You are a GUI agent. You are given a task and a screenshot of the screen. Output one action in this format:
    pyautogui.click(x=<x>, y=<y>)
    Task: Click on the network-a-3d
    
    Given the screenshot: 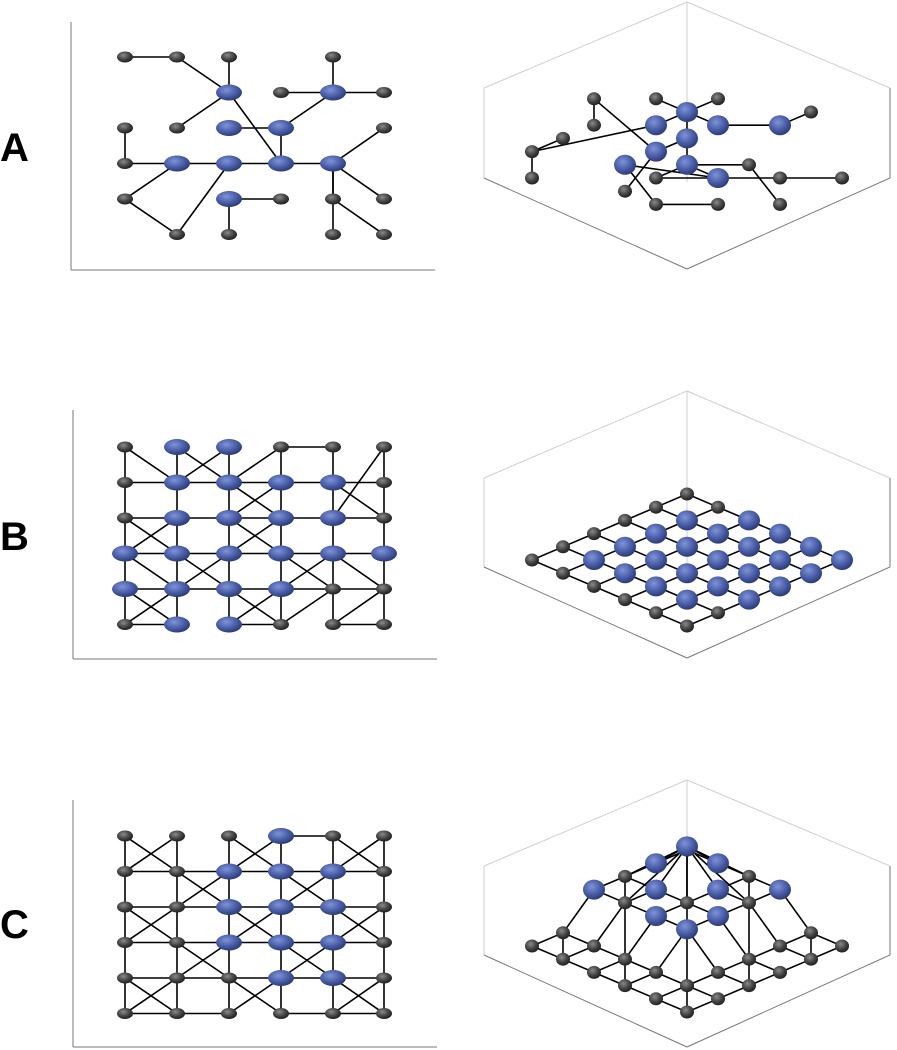 What is the action you would take?
    pyautogui.click(x=687, y=151)
    